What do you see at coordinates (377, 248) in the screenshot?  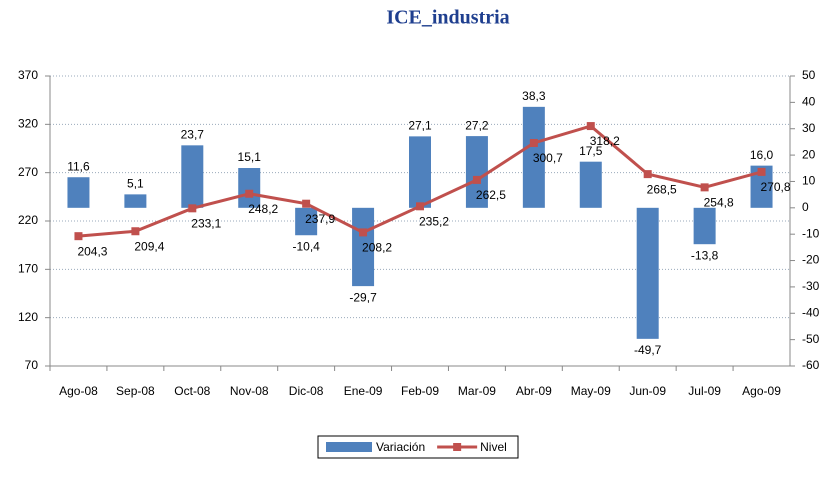 I see `line-value-label: 208,2` at bounding box center [377, 248].